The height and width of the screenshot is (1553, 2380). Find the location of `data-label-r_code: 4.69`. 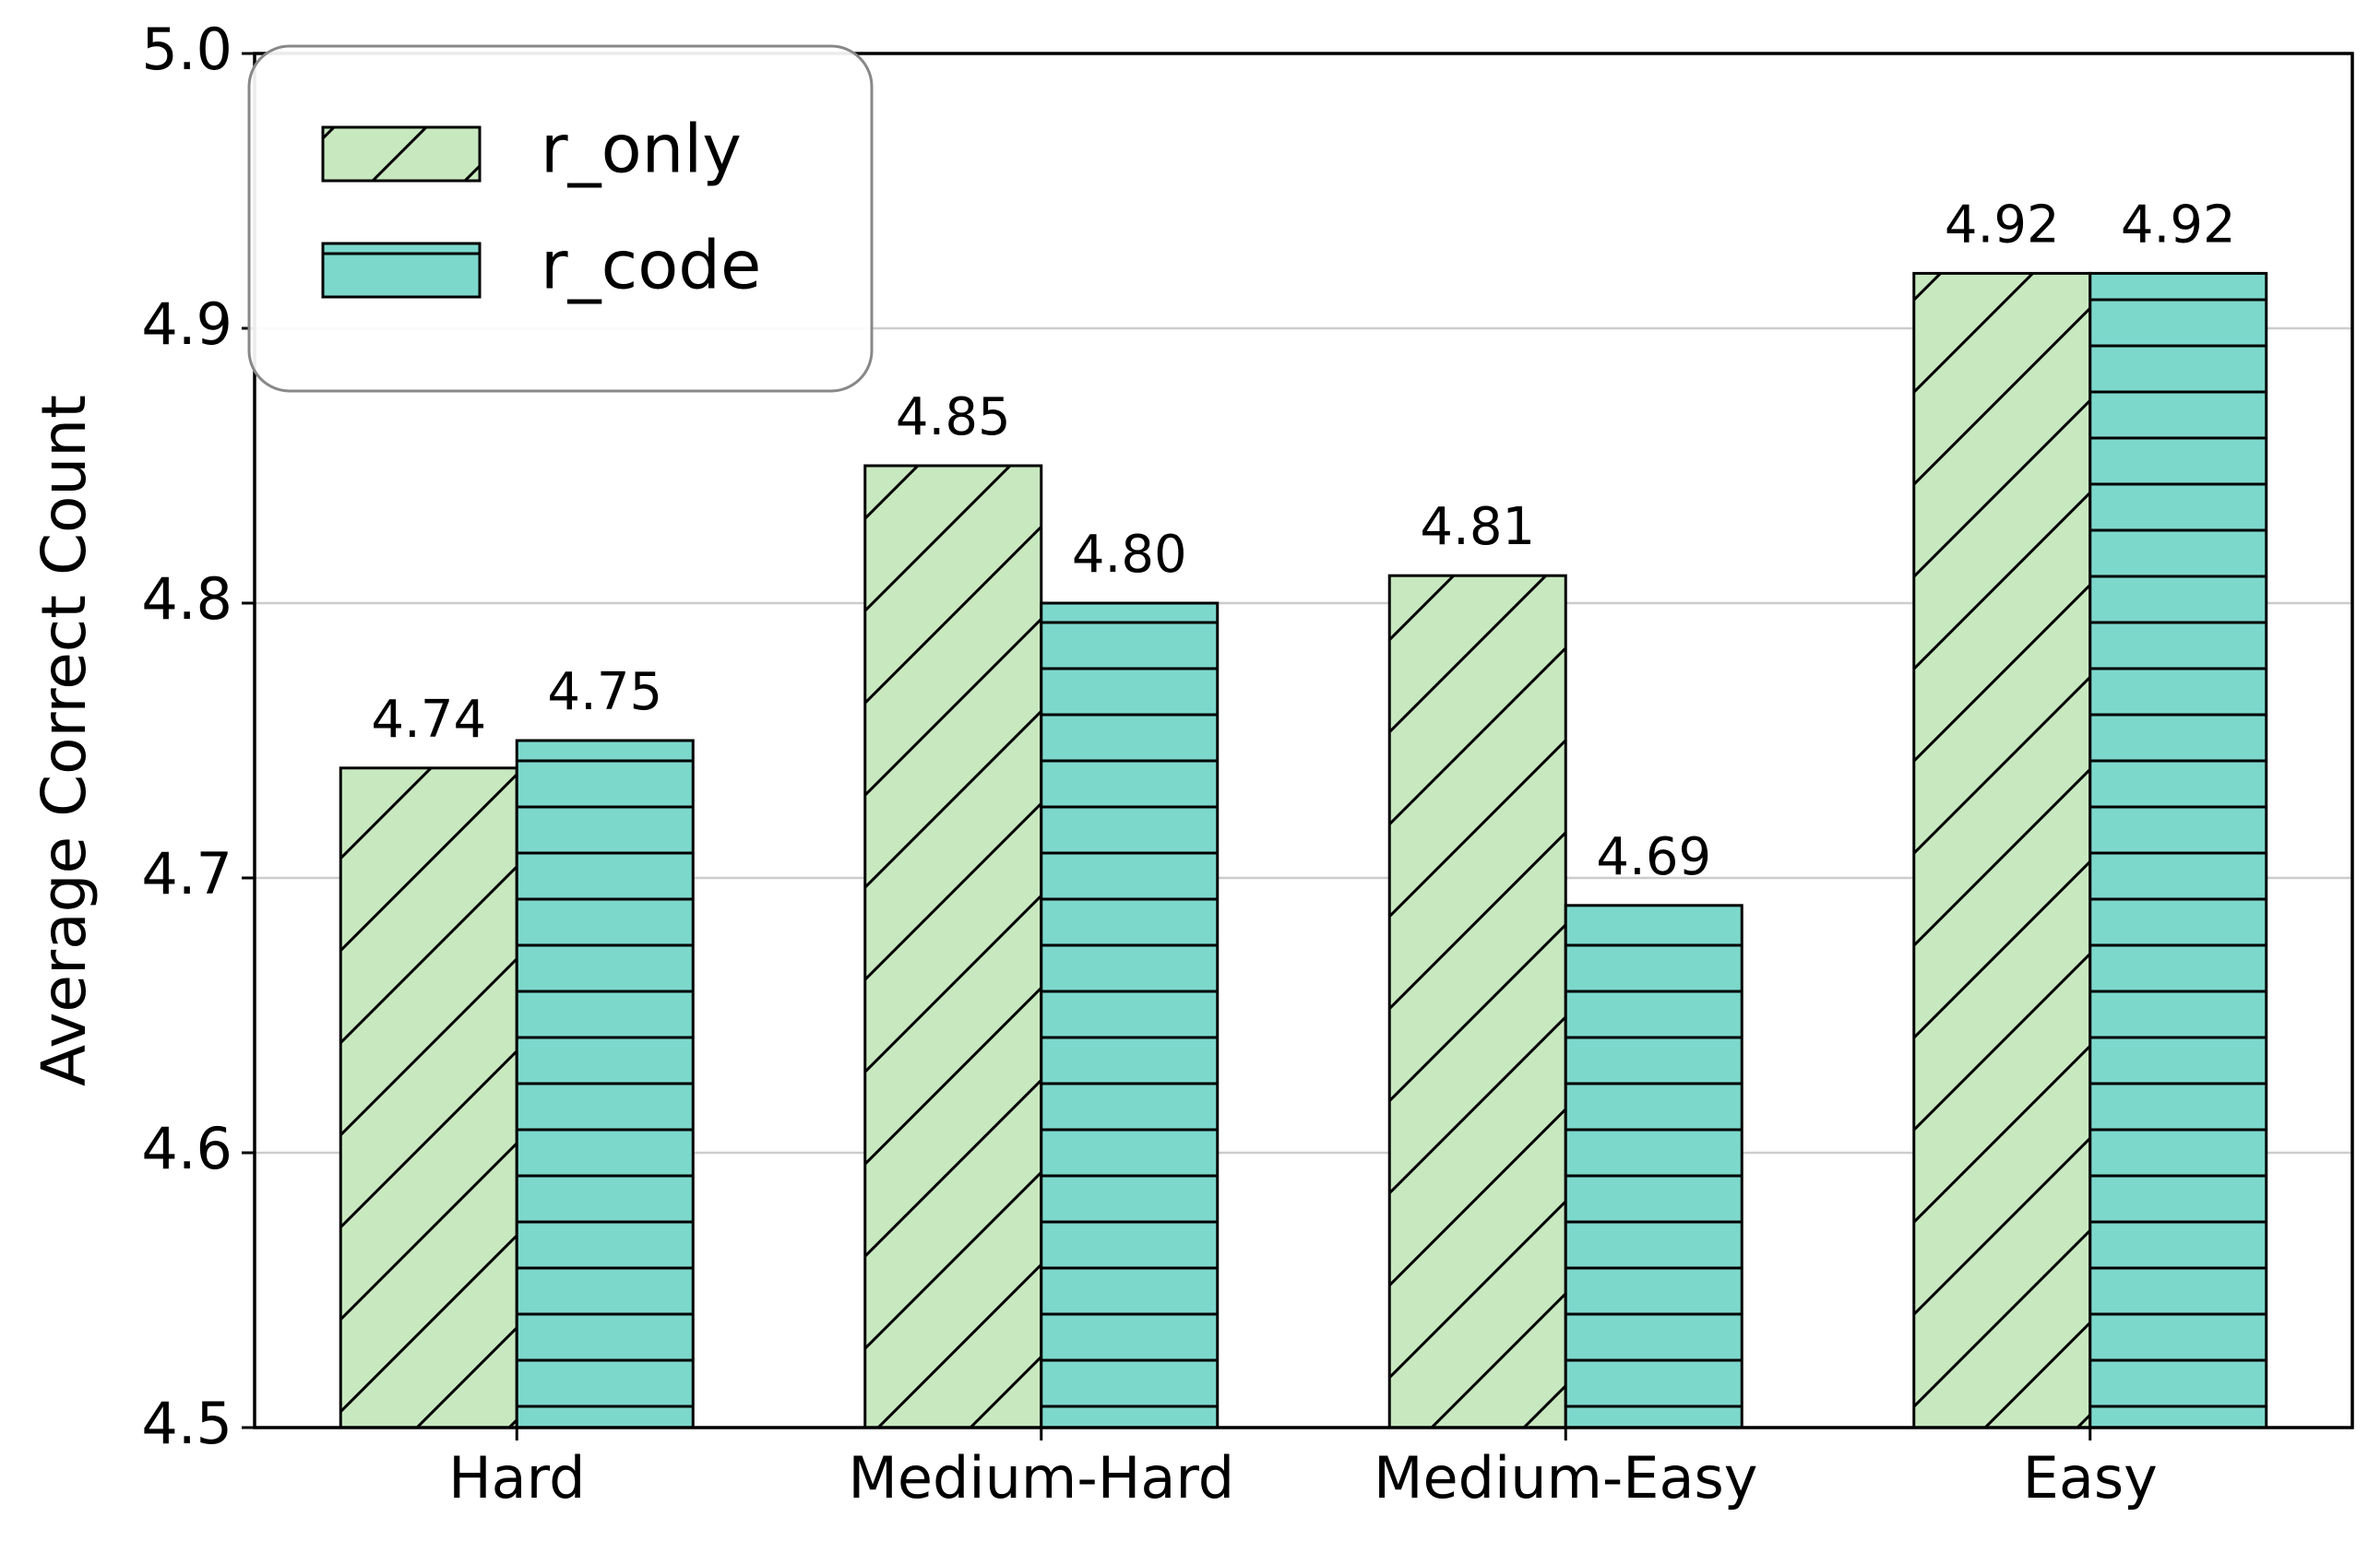

data-label-r_code: 4.69 is located at coordinates (1653, 857).